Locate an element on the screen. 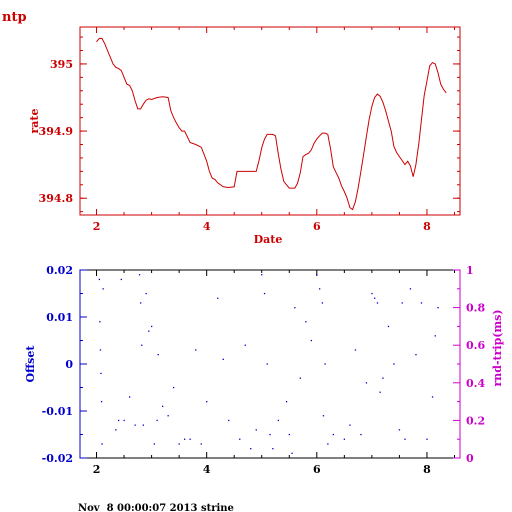  rndtrip-y2-tick-label: 0.4 is located at coordinates (475, 383).